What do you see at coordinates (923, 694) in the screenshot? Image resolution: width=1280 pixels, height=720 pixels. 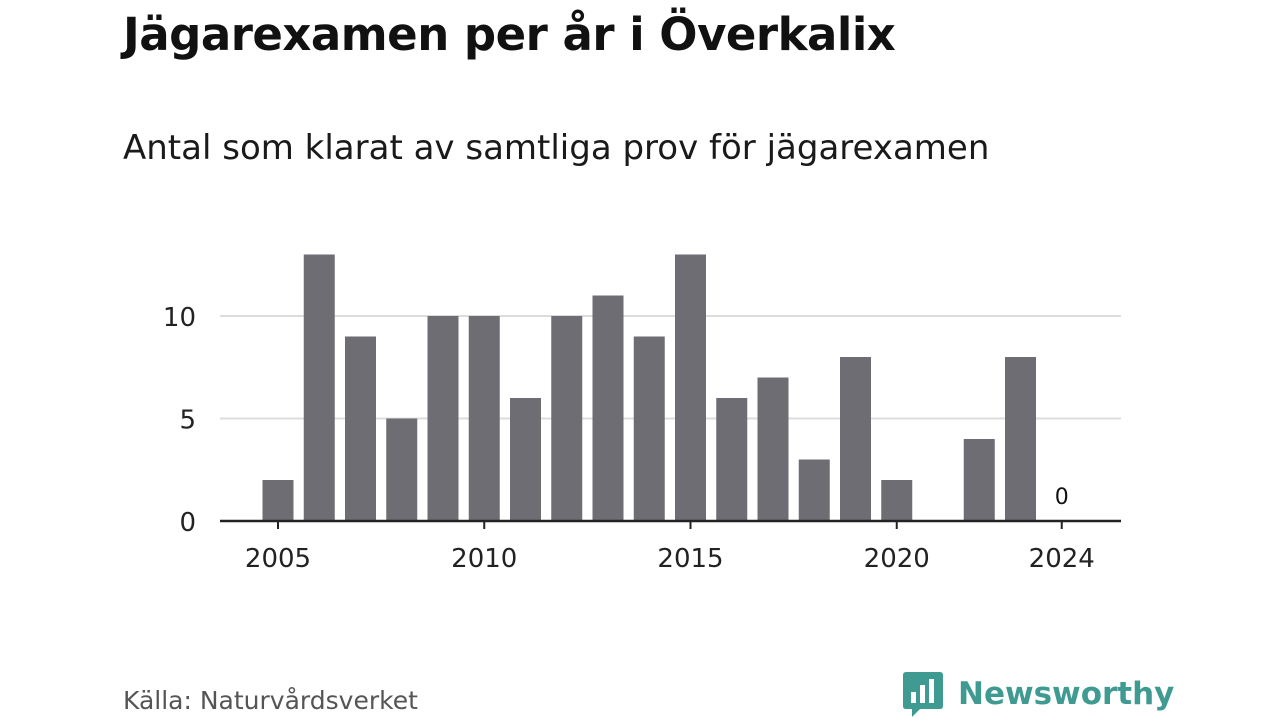 I see `newsworthy-logo-icon` at bounding box center [923, 694].